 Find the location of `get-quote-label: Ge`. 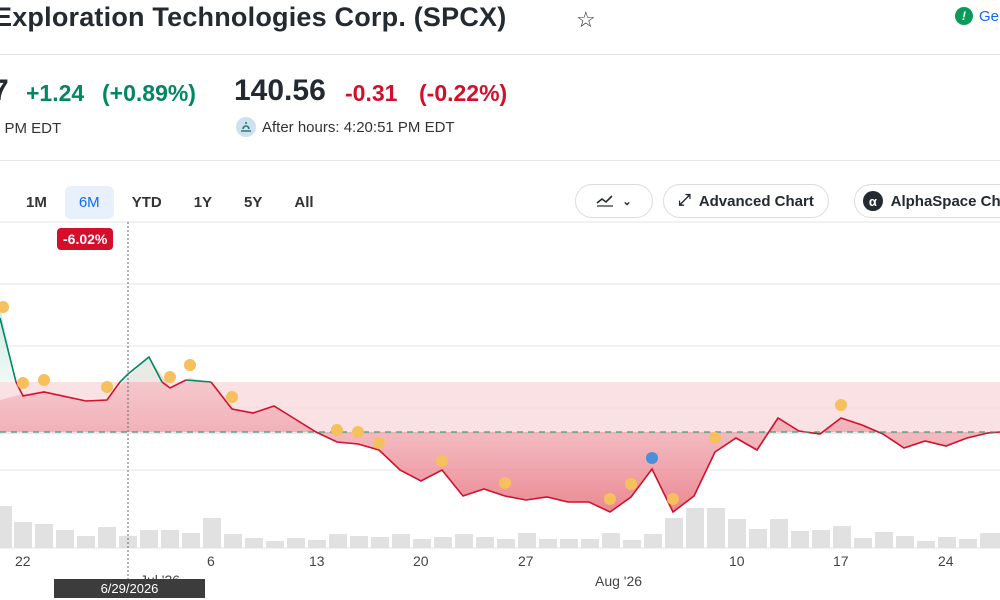

get-quote-label: Ge is located at coordinates (989, 16).